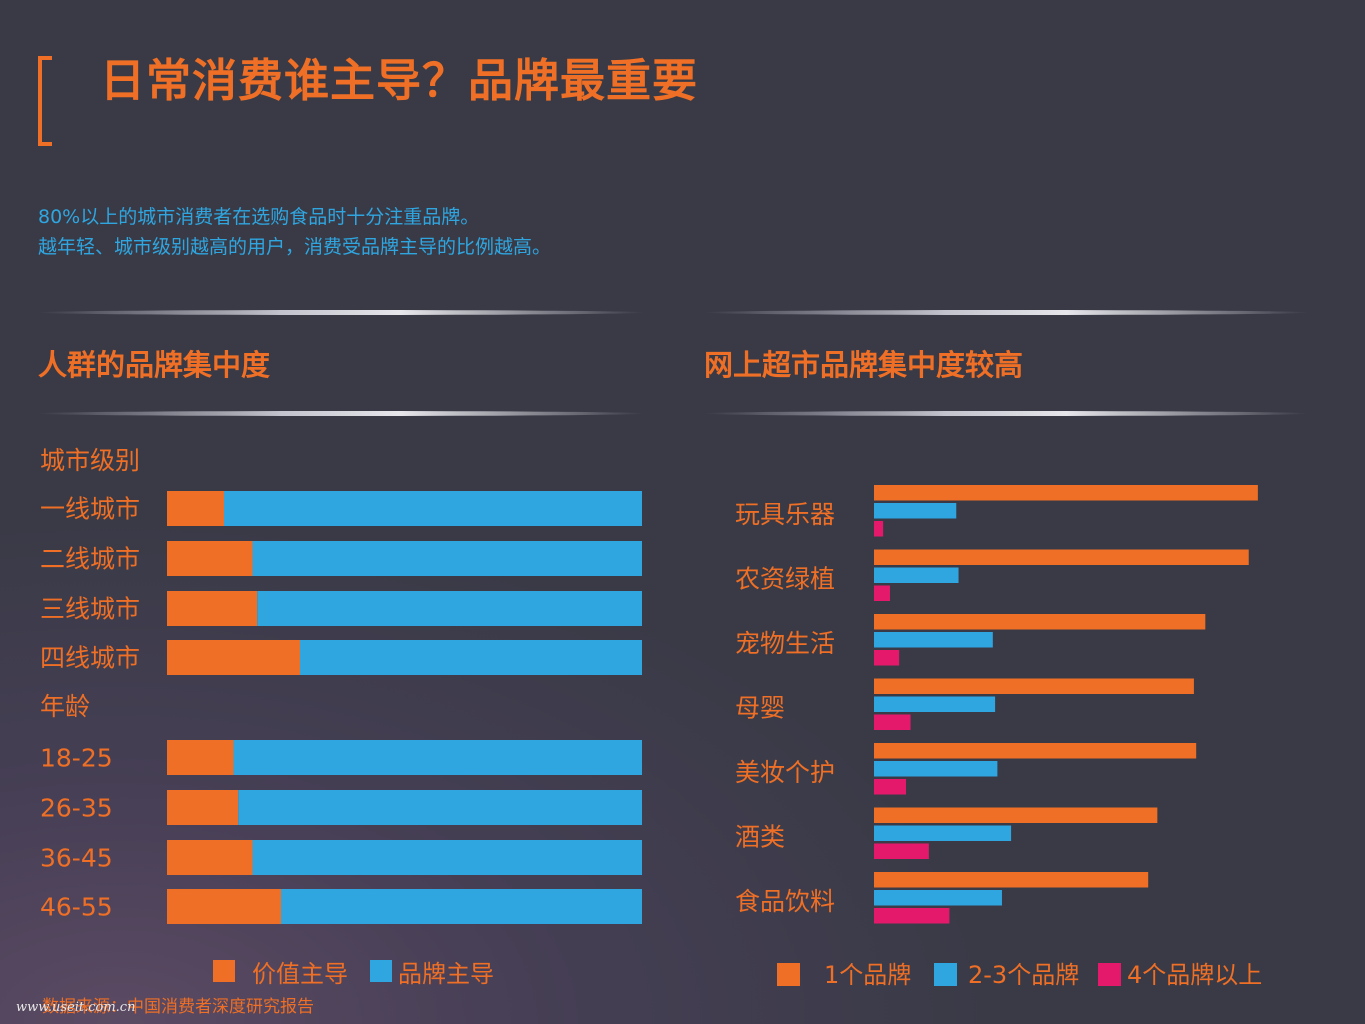  Describe the element at coordinates (178, 1007) in the screenshot. I see `data-source-note: 数据来源：中国消费者深度研究报告` at that location.